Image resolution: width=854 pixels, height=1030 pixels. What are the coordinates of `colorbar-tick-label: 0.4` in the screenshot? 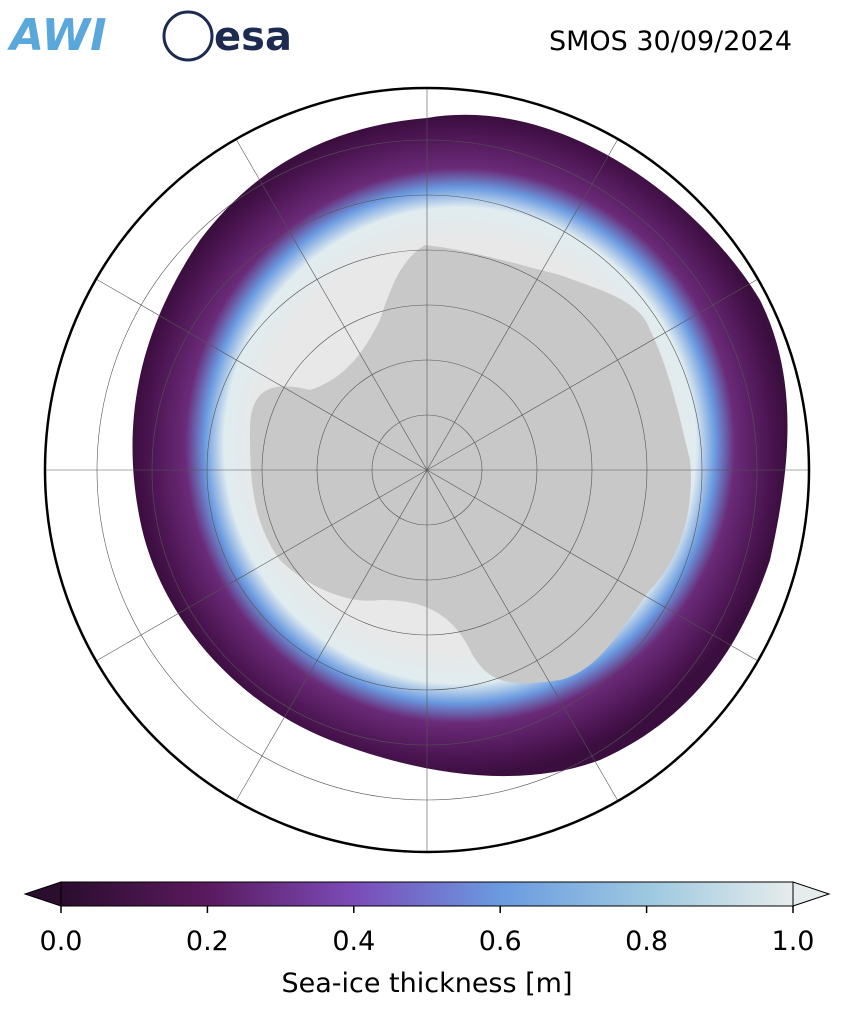 It's located at (353, 941).